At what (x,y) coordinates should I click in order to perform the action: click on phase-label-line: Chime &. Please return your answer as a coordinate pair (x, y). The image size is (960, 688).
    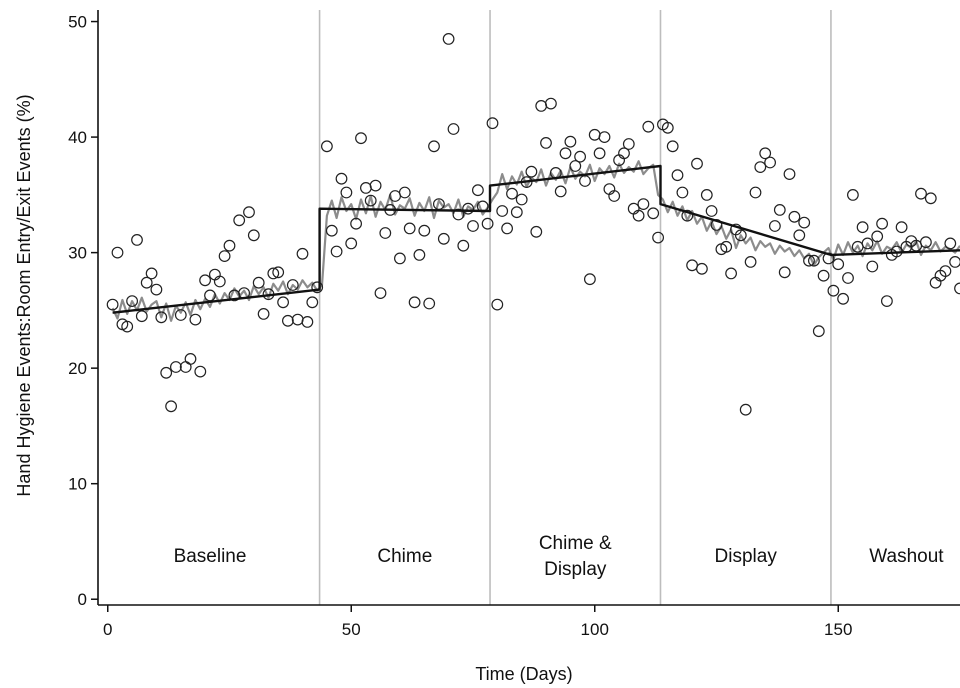
    Looking at the image, I should click on (575, 543).